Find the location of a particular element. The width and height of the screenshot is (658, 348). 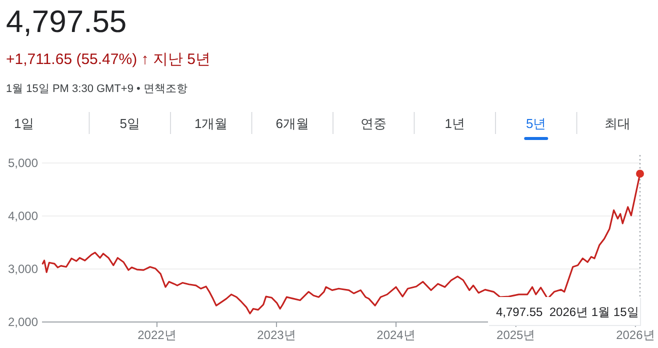

chart-subtitle: +1,711.65 (55.47%) ↑ 지난 5년 is located at coordinates (108, 59).